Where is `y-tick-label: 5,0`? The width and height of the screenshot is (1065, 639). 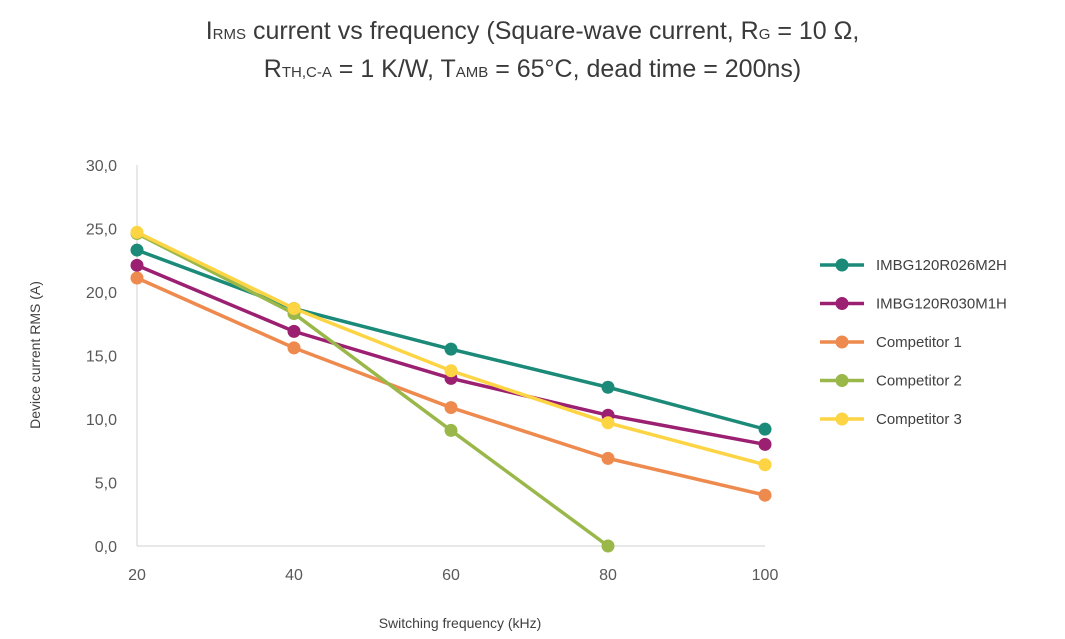 y-tick-label: 5,0 is located at coordinates (106, 484).